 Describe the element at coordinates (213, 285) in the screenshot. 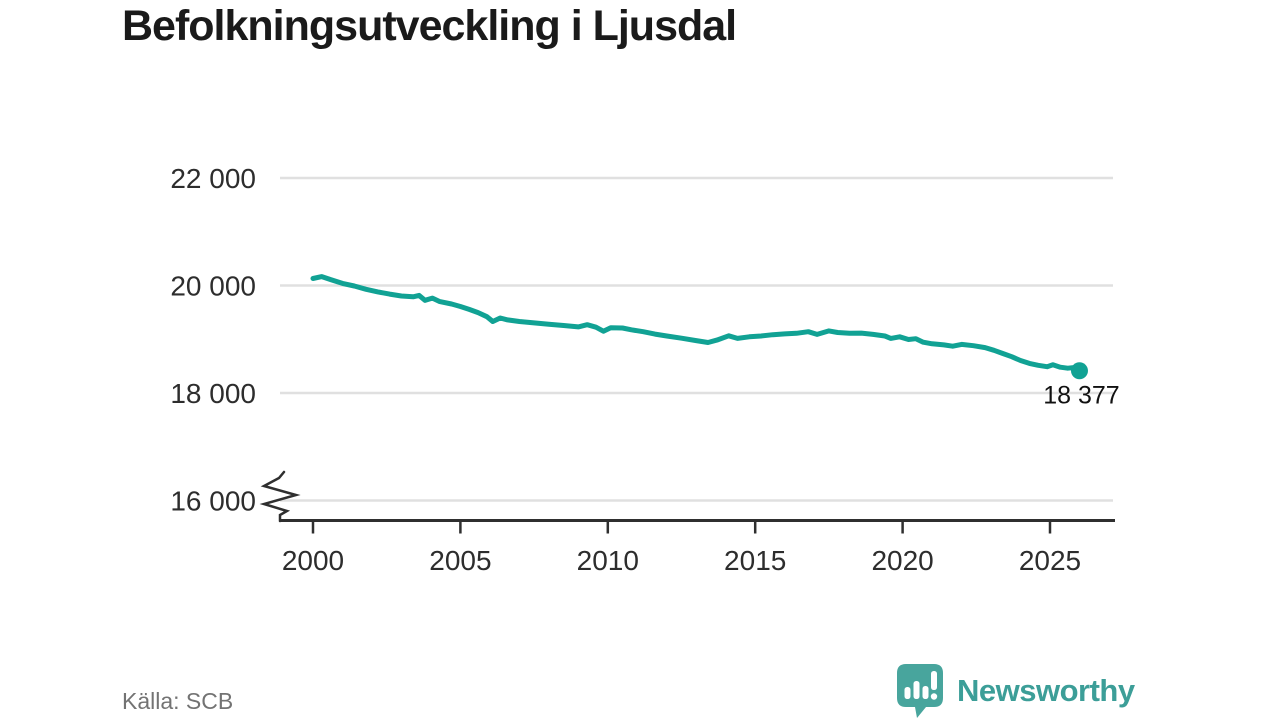

I see `y-axis-label-20000: 20 000` at that location.